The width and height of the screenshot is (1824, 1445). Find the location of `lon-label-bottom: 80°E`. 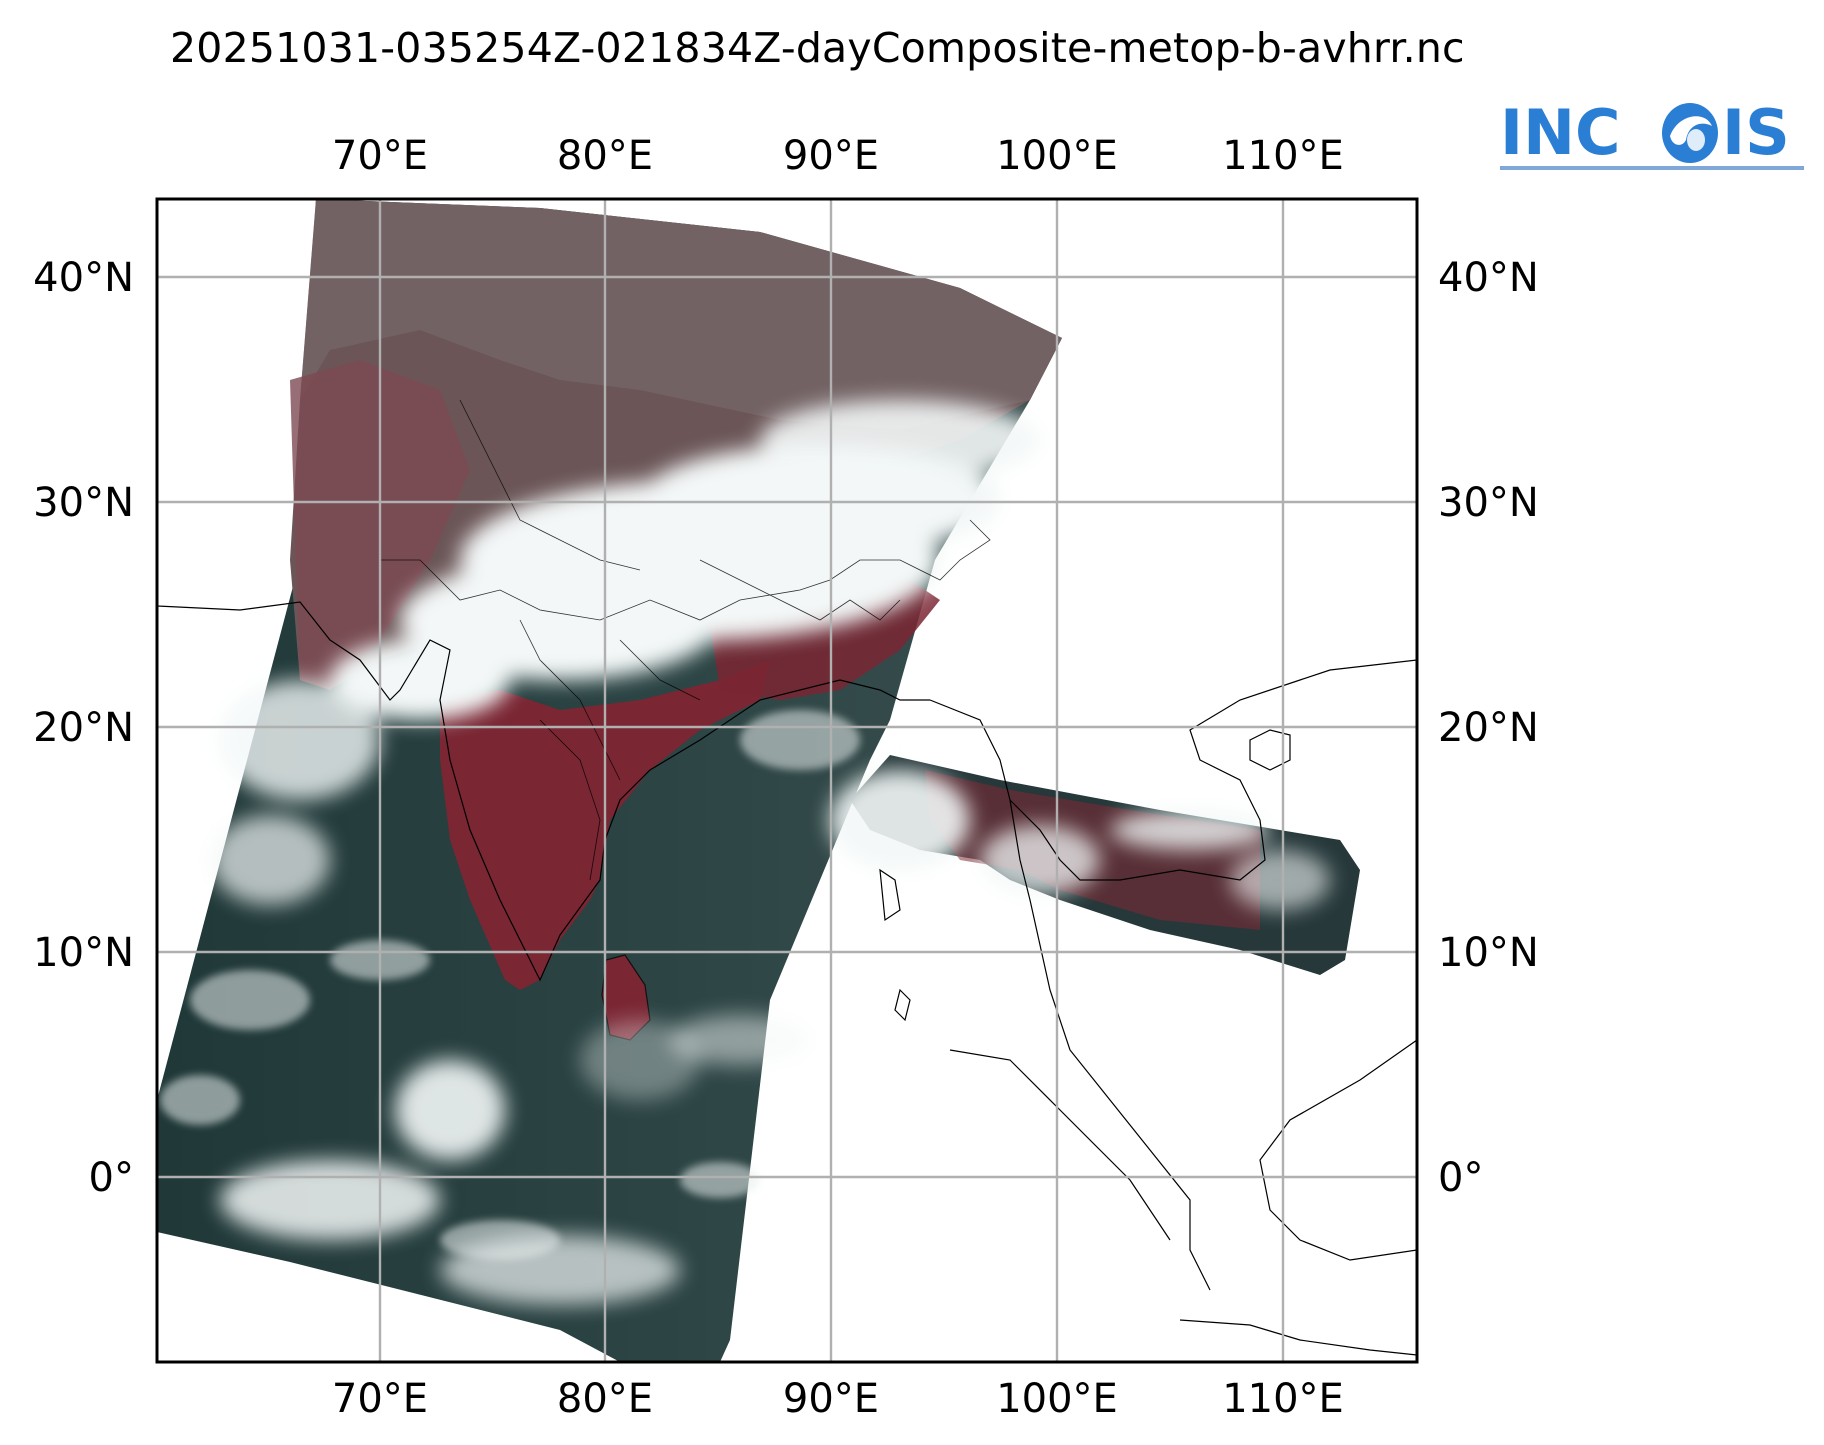

lon-label-bottom: 80°E is located at coordinates (605, 1399).